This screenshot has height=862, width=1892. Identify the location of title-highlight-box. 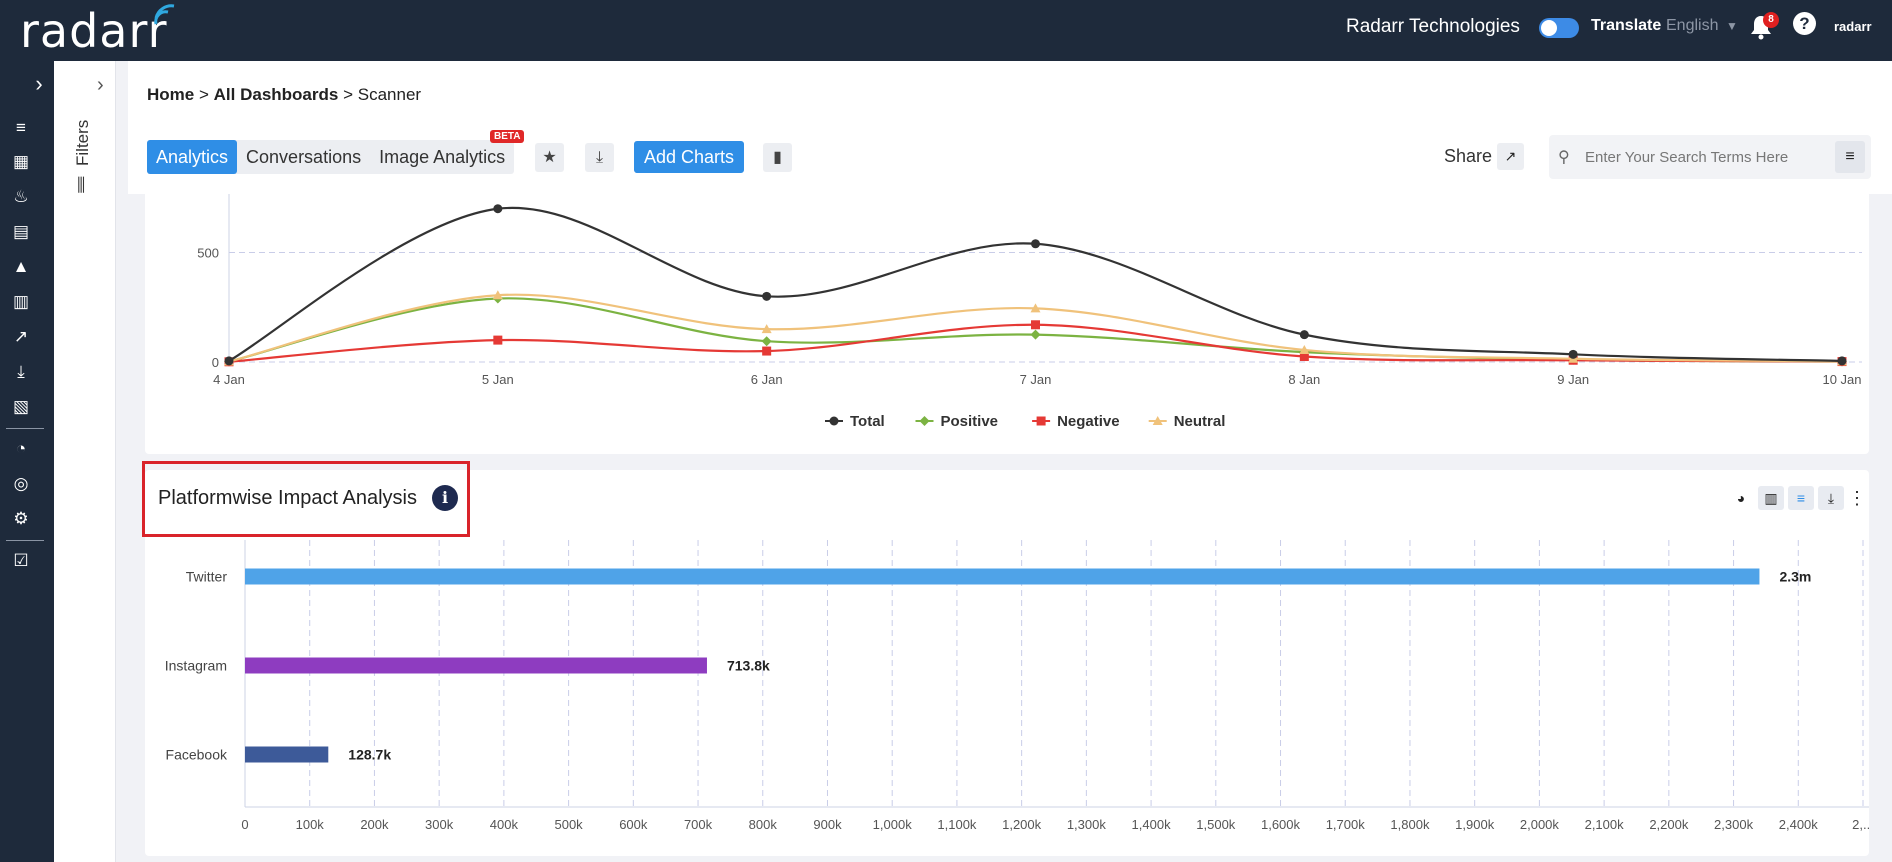
(306, 499).